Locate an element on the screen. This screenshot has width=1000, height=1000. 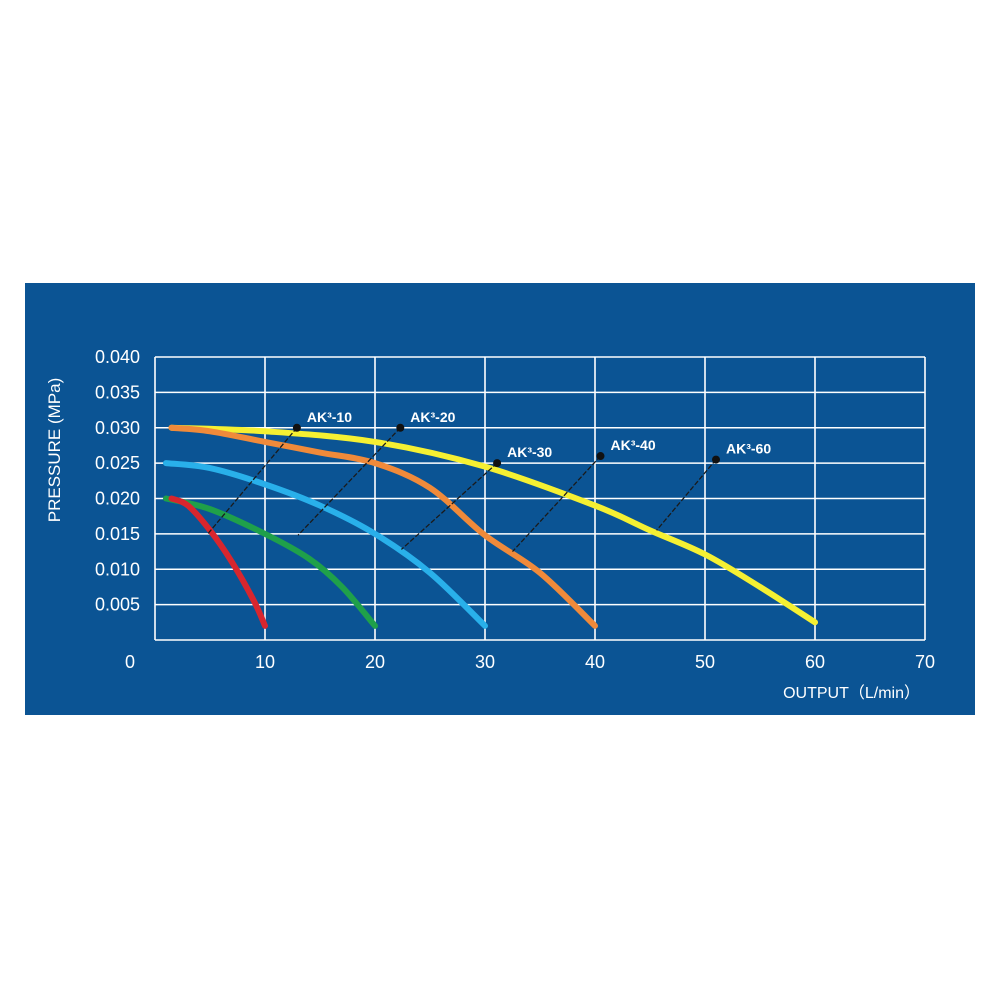
leaders: AK³-10 AK³-20 AK³-30 AK³-40 AK³-60 is located at coordinates (489, 481).